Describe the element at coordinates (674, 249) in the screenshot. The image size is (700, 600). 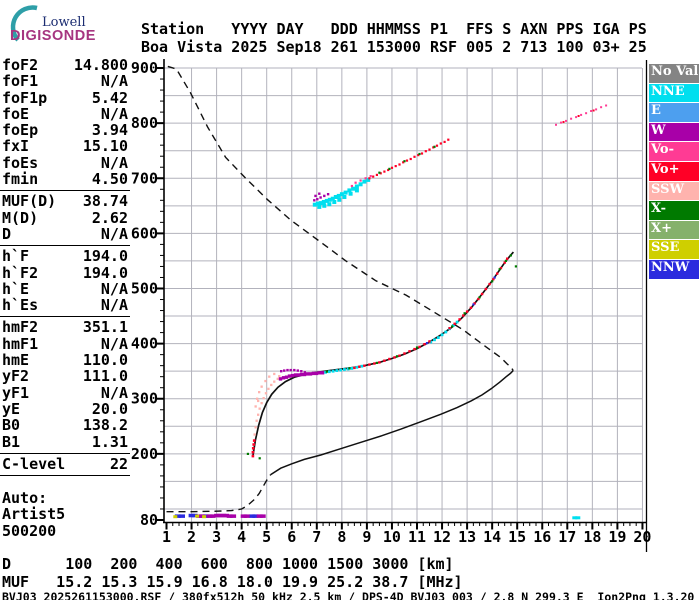
I see `legend-item-sse: SSE` at that location.